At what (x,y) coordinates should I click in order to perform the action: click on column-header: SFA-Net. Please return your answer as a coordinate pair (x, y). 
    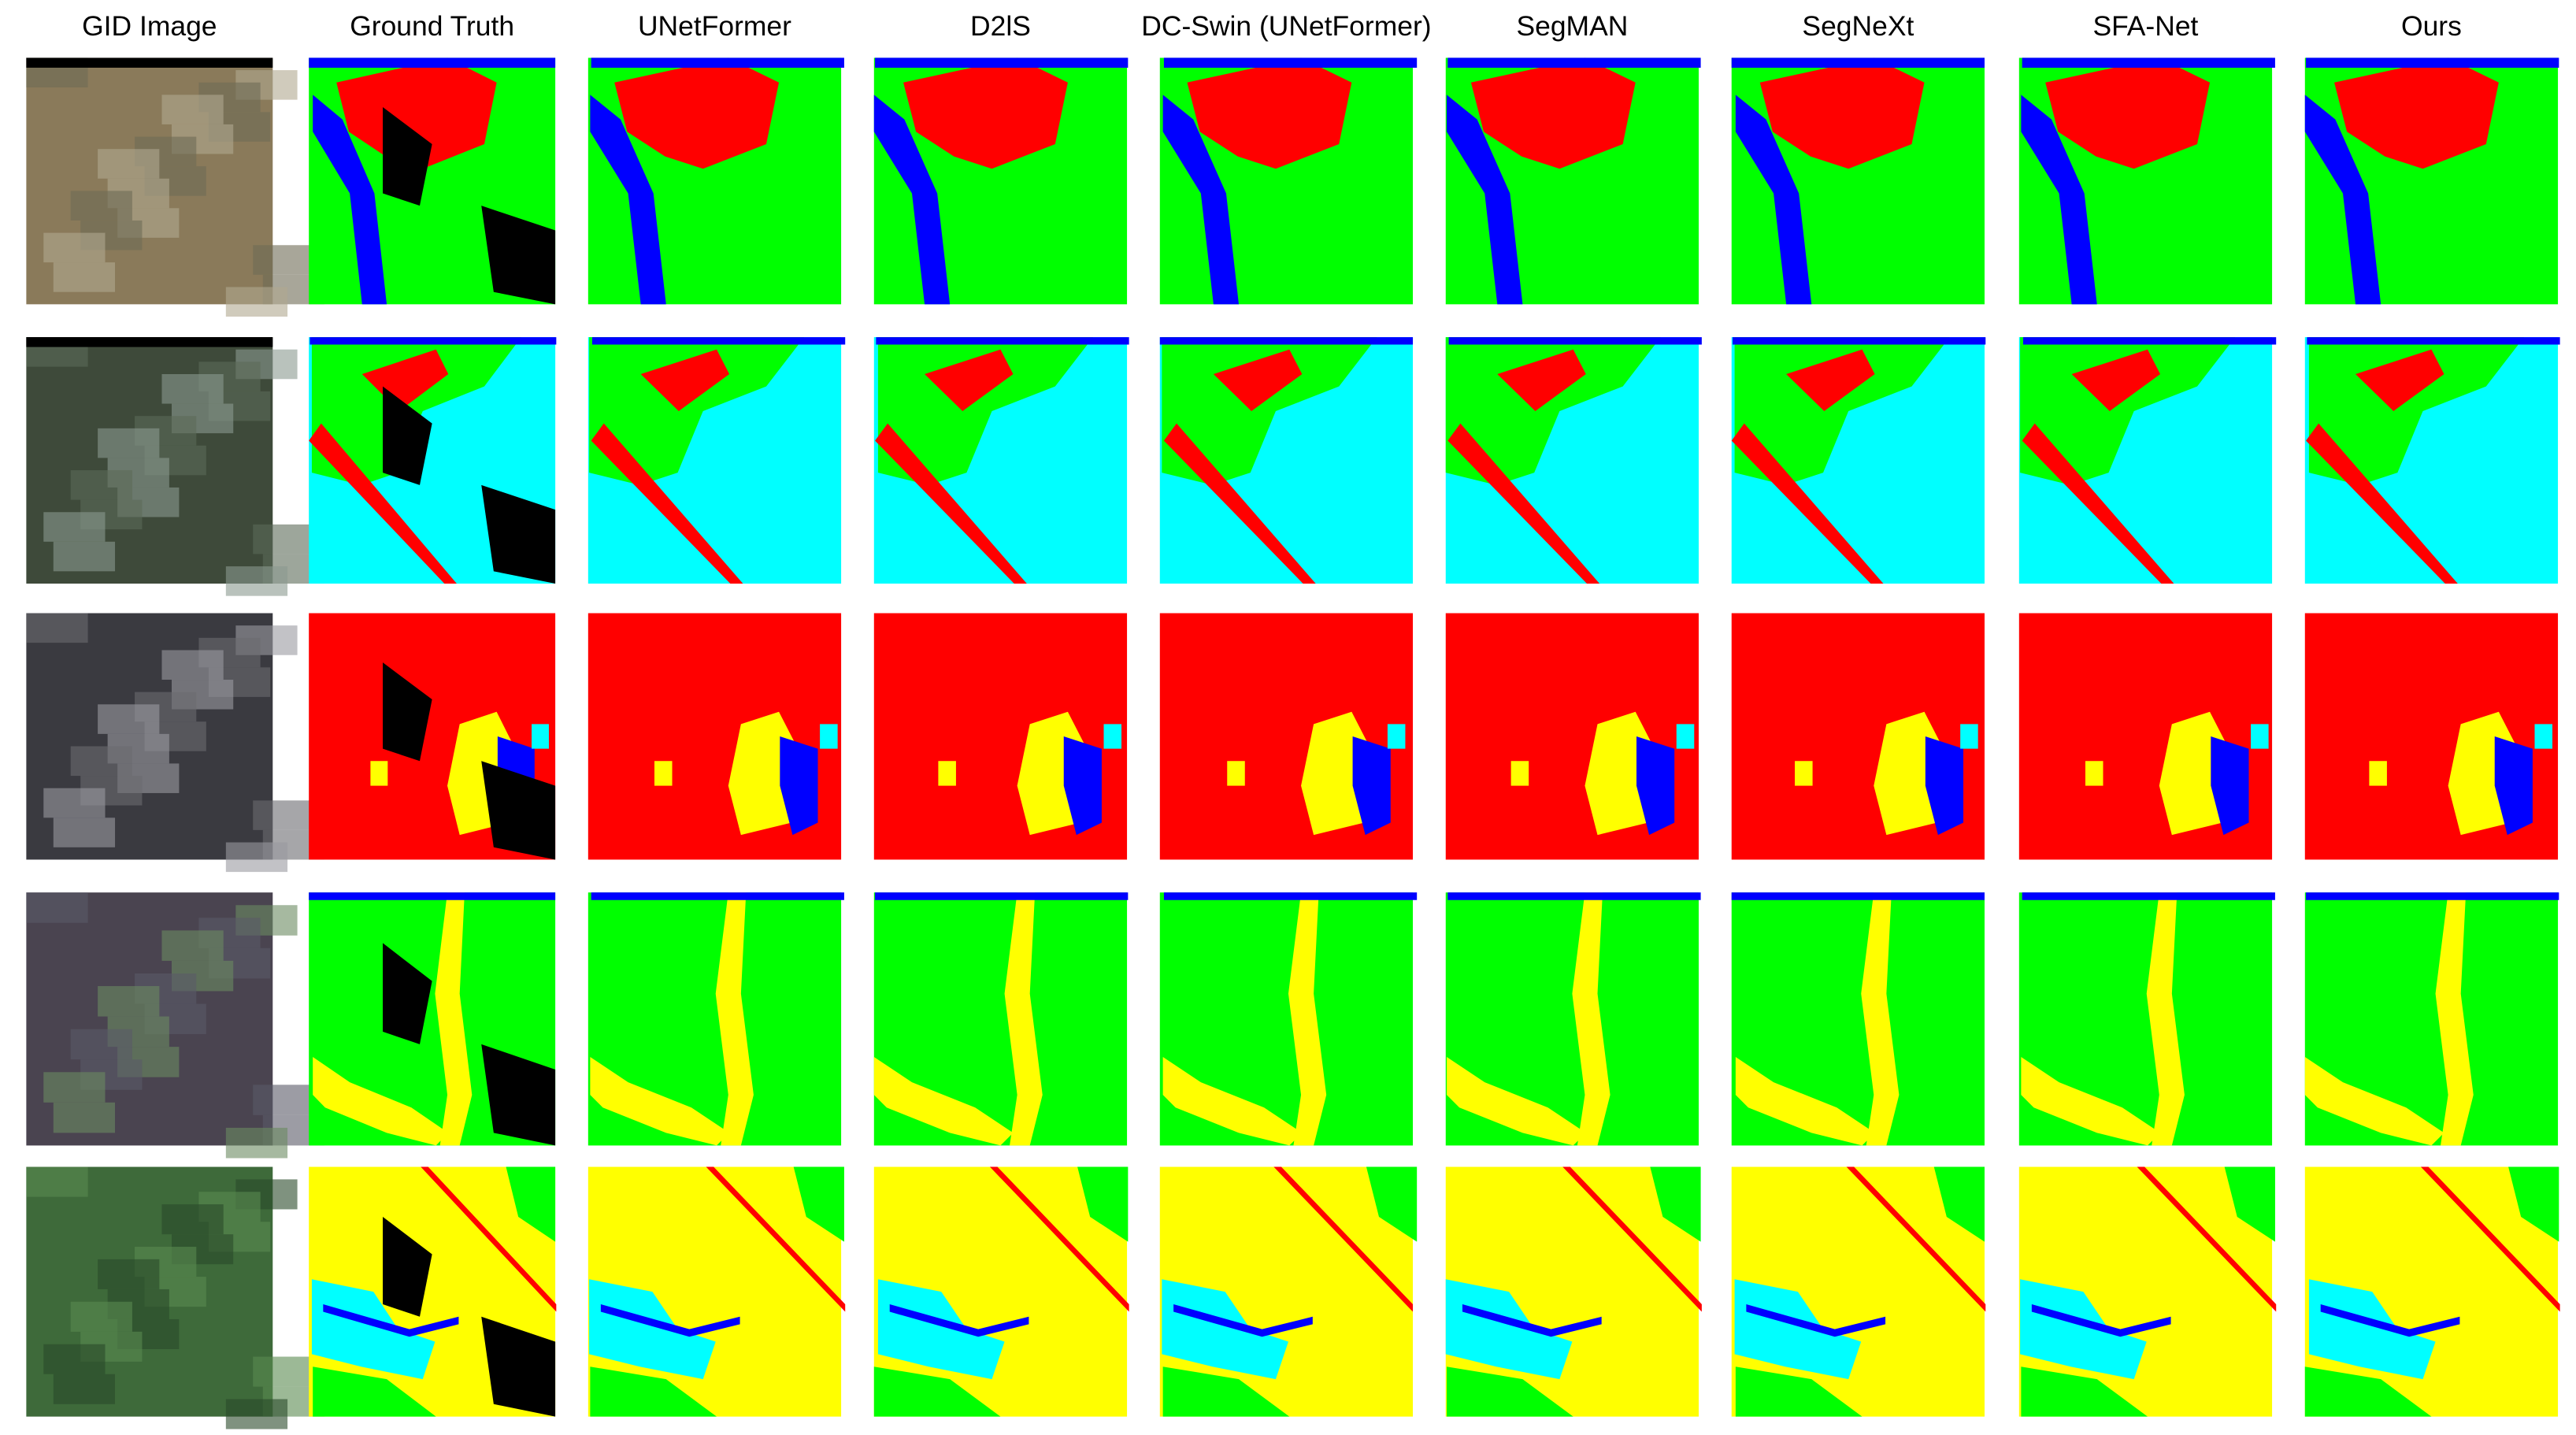
    Looking at the image, I should click on (2145, 26).